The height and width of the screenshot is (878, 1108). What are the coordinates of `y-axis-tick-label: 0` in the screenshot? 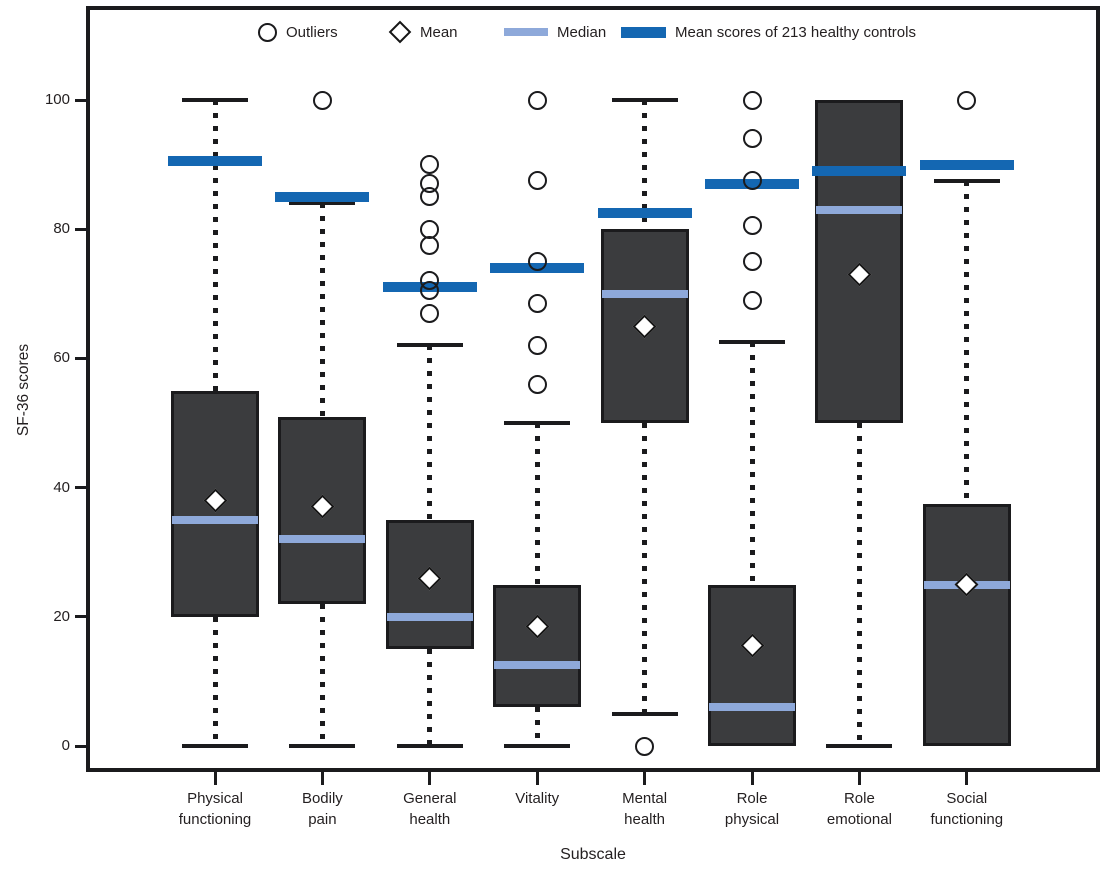 It's located at (65, 745).